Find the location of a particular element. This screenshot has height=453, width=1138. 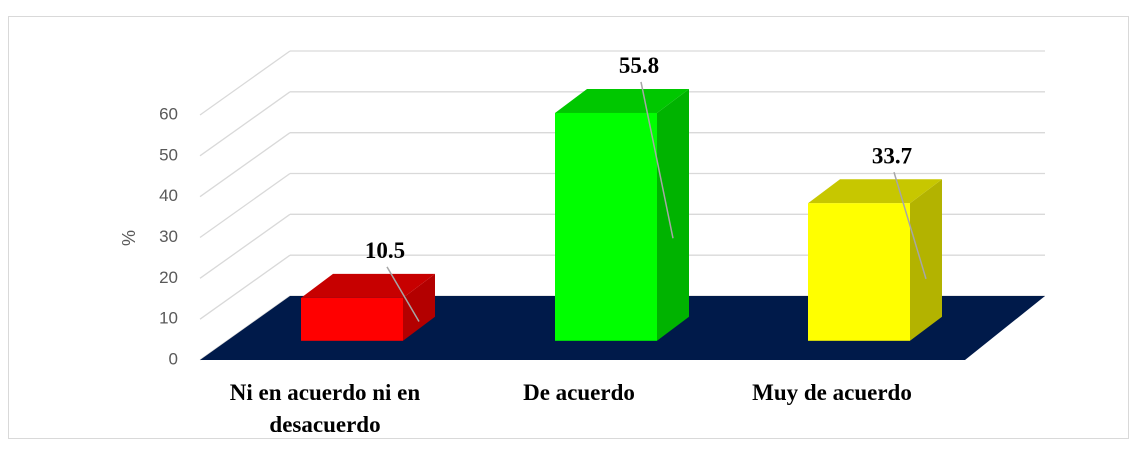

y-tick-label: 60 is located at coordinates (168, 113).